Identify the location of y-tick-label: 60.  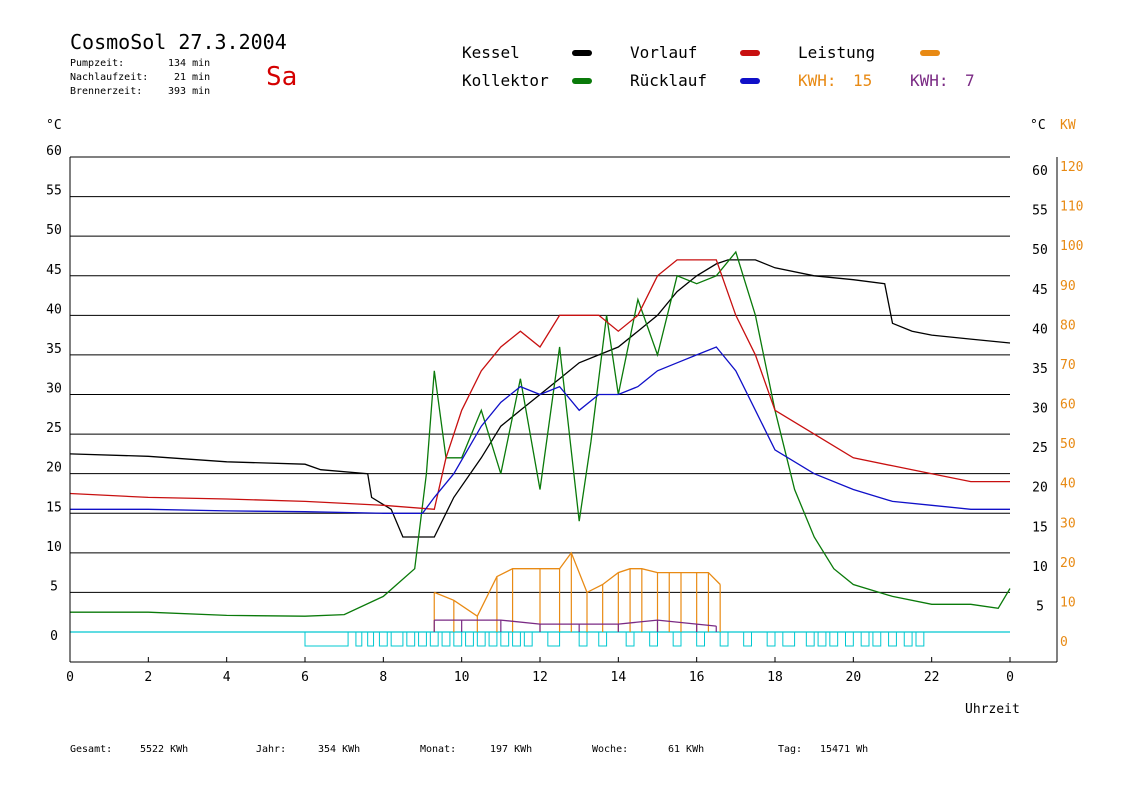
(54, 151).